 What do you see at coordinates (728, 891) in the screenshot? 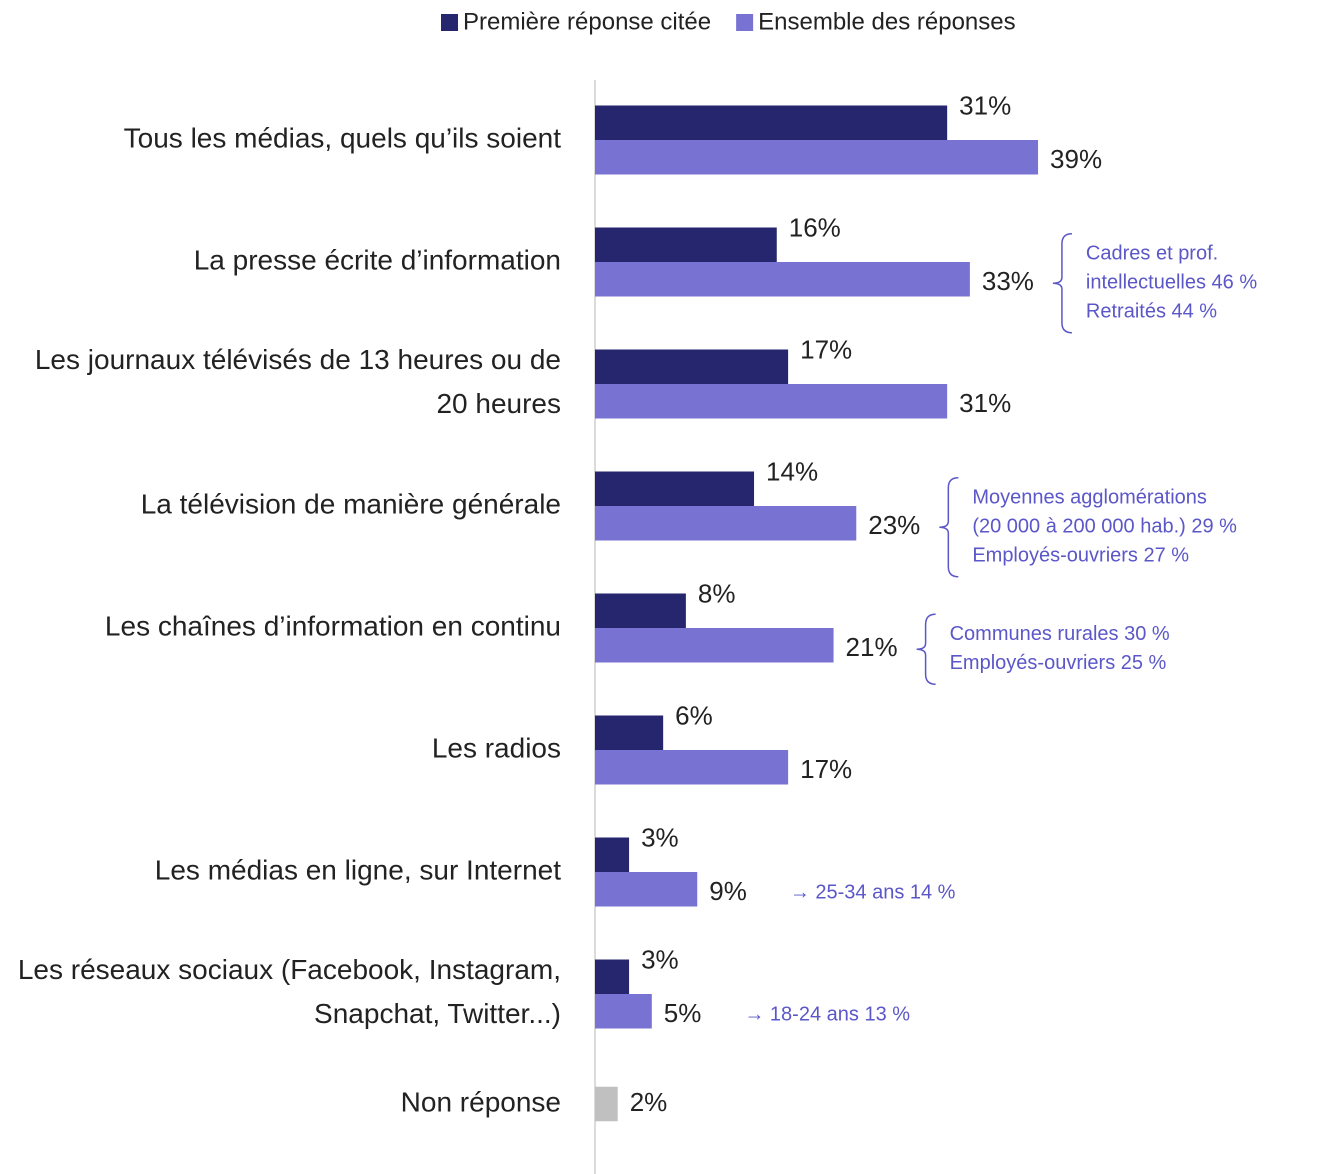
I see `value-label: 9%` at bounding box center [728, 891].